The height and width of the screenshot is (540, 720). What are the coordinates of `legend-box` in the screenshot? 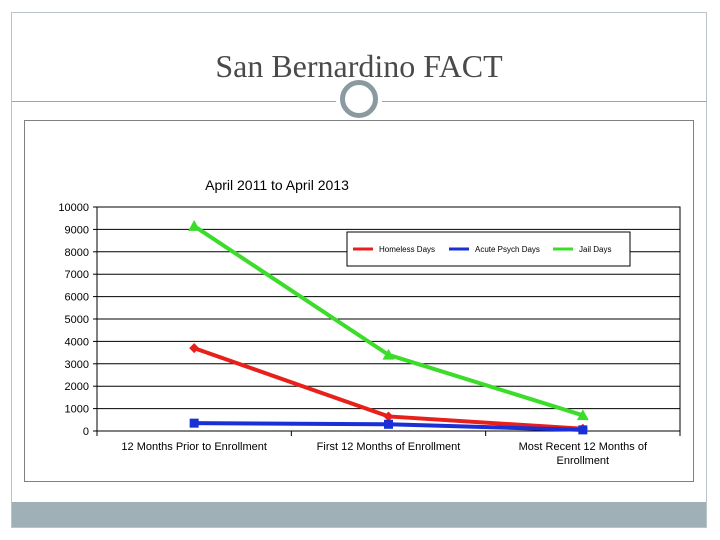 It's located at (488, 249).